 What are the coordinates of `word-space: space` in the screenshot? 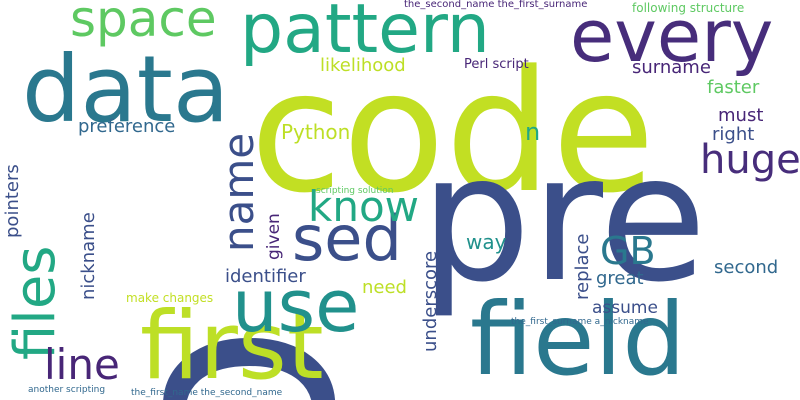 It's located at (143, 24).